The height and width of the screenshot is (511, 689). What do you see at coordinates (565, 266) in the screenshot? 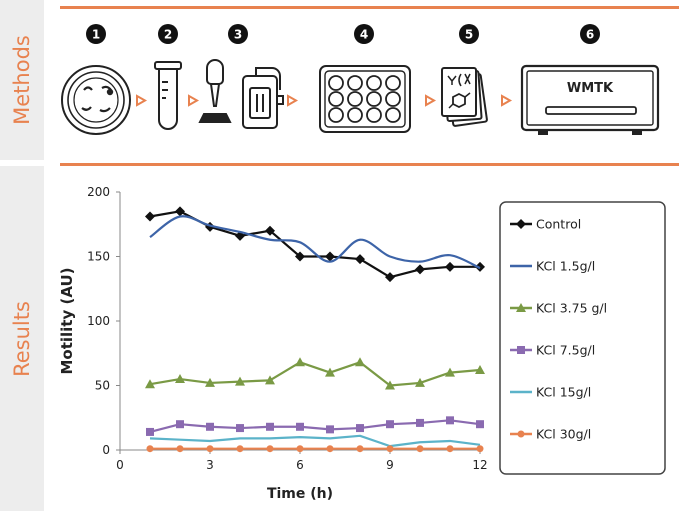
I see `legend-label: KCl 1.5g/l` at bounding box center [565, 266].